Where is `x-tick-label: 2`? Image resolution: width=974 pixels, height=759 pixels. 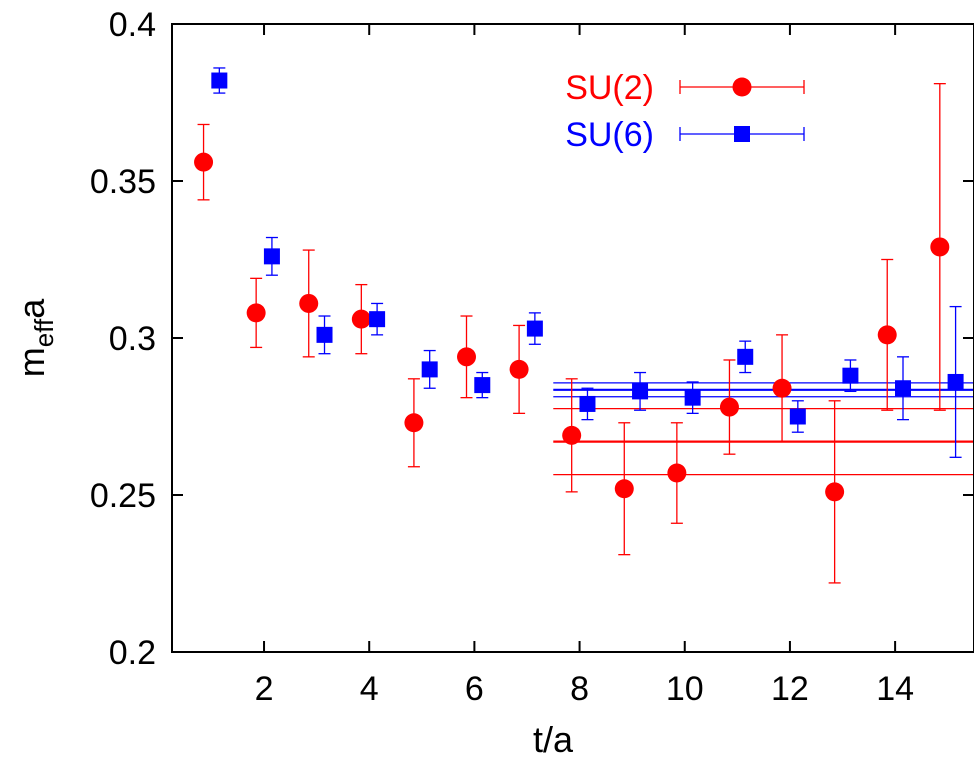 x-tick-label: 2 is located at coordinates (264, 689).